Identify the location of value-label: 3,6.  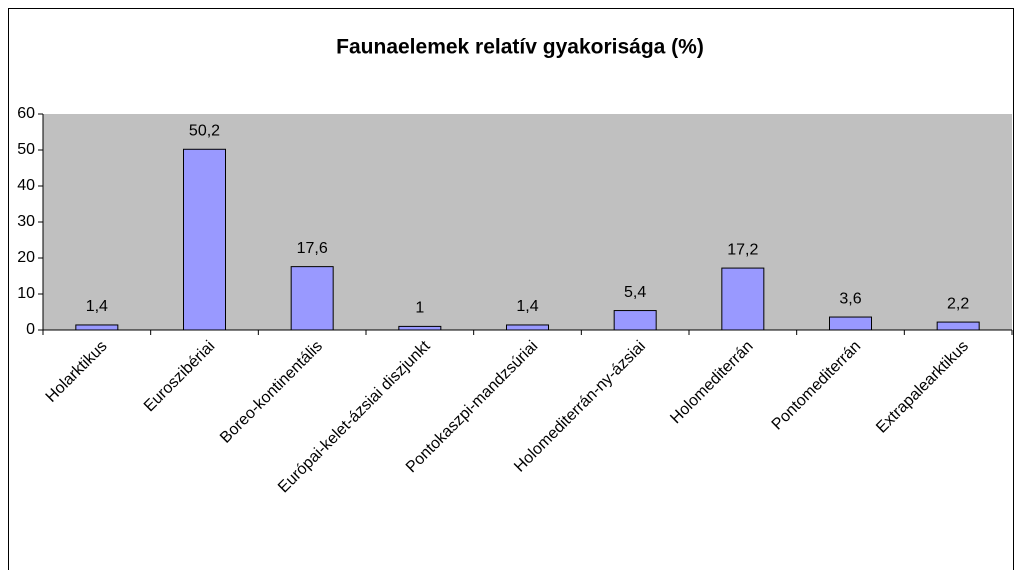
(850, 298).